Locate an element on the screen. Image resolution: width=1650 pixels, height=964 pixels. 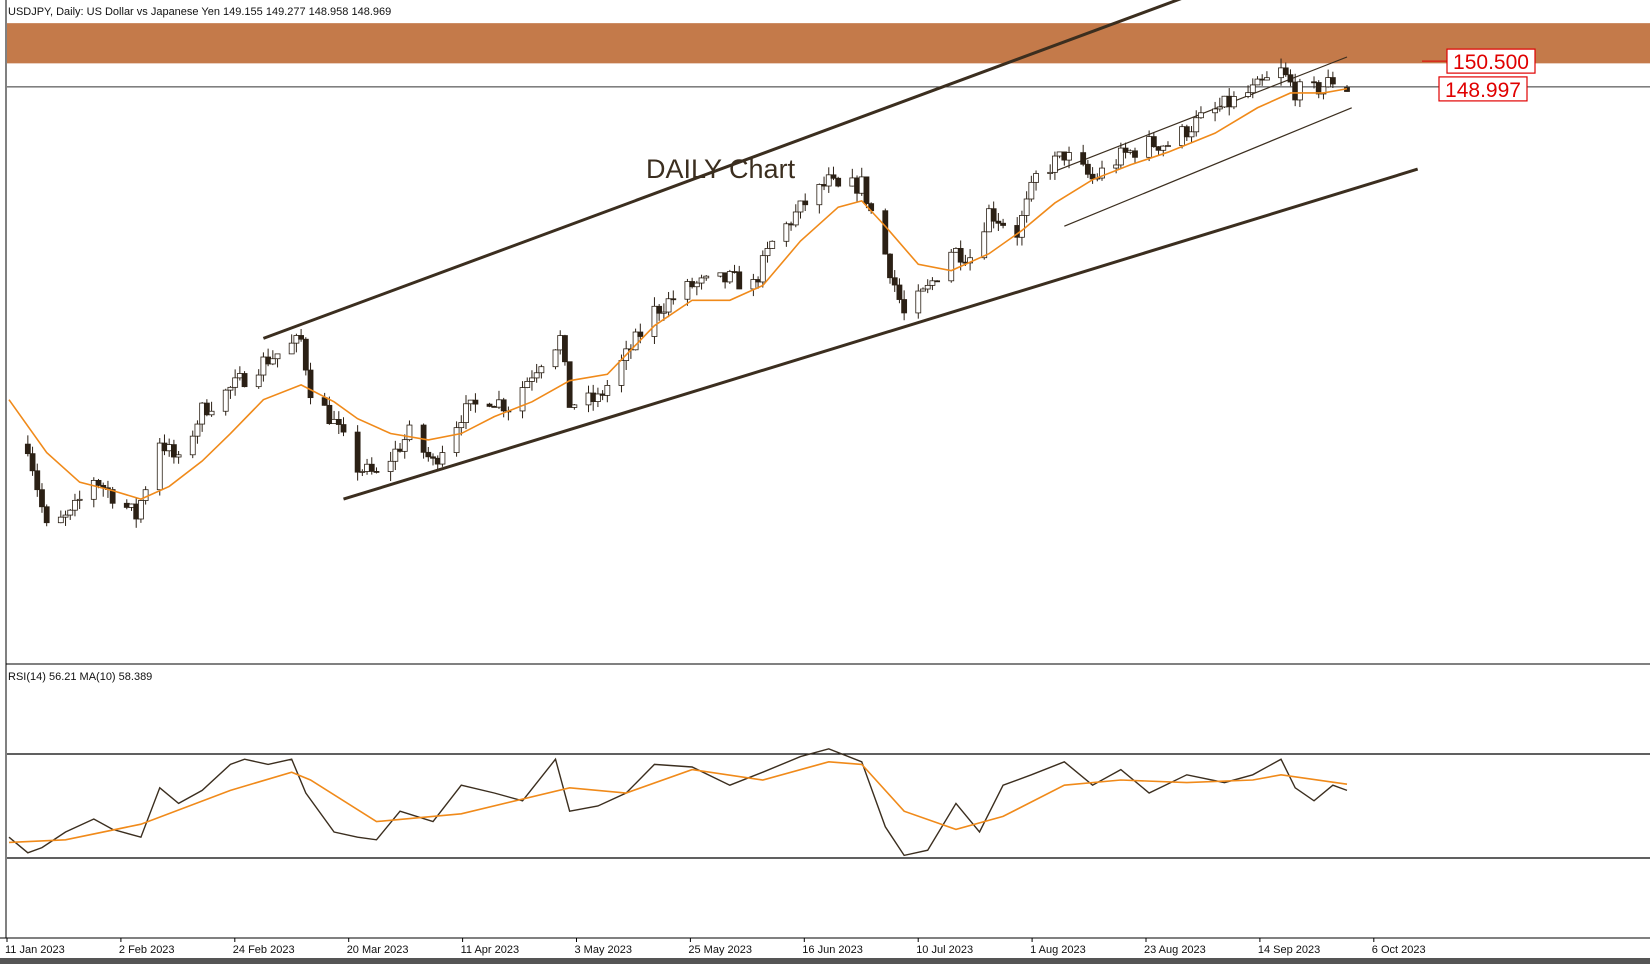
price-label-148997: 148.997 is located at coordinates (1483, 90).